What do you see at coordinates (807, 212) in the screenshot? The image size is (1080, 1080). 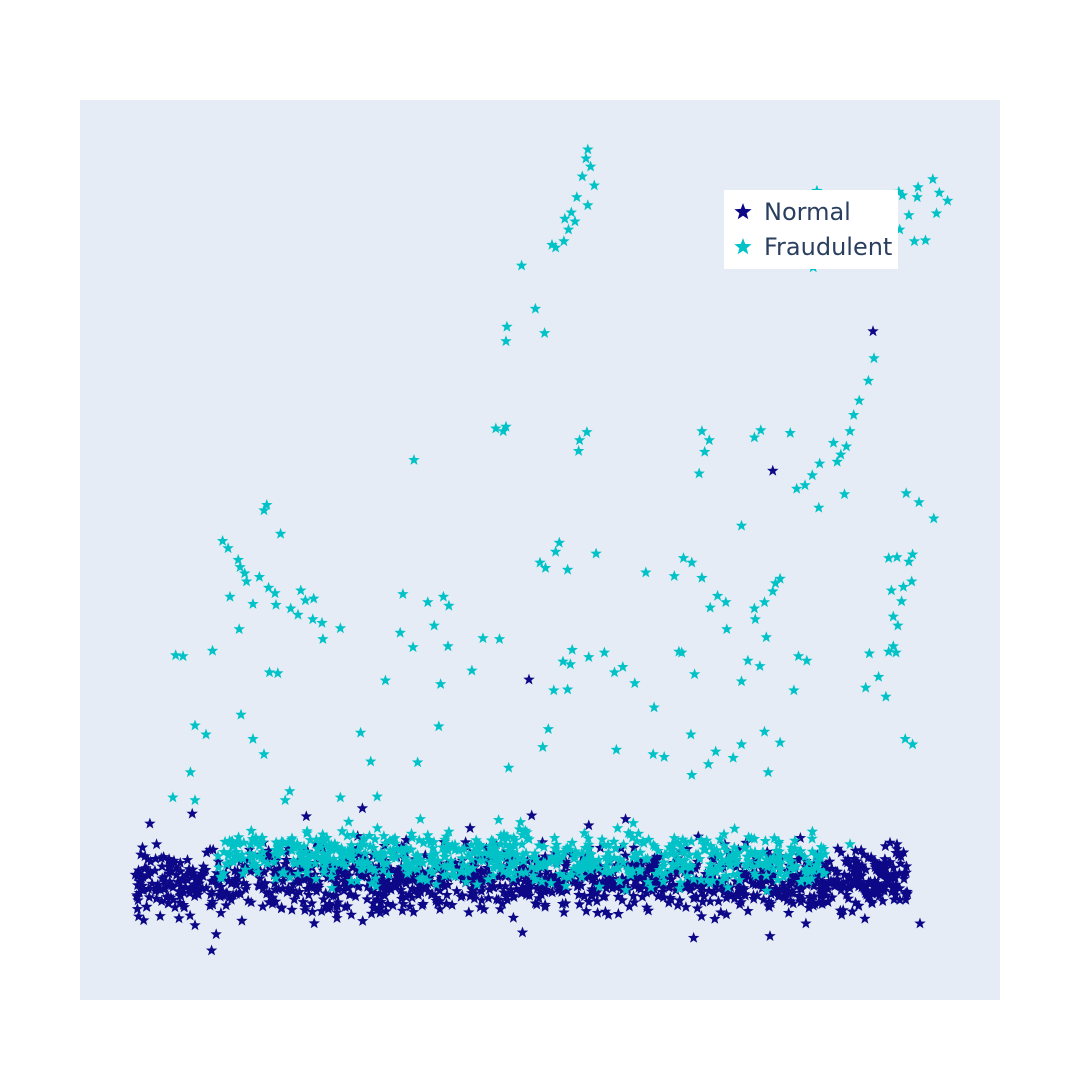 I see `legend-label-normal: Normal` at bounding box center [807, 212].